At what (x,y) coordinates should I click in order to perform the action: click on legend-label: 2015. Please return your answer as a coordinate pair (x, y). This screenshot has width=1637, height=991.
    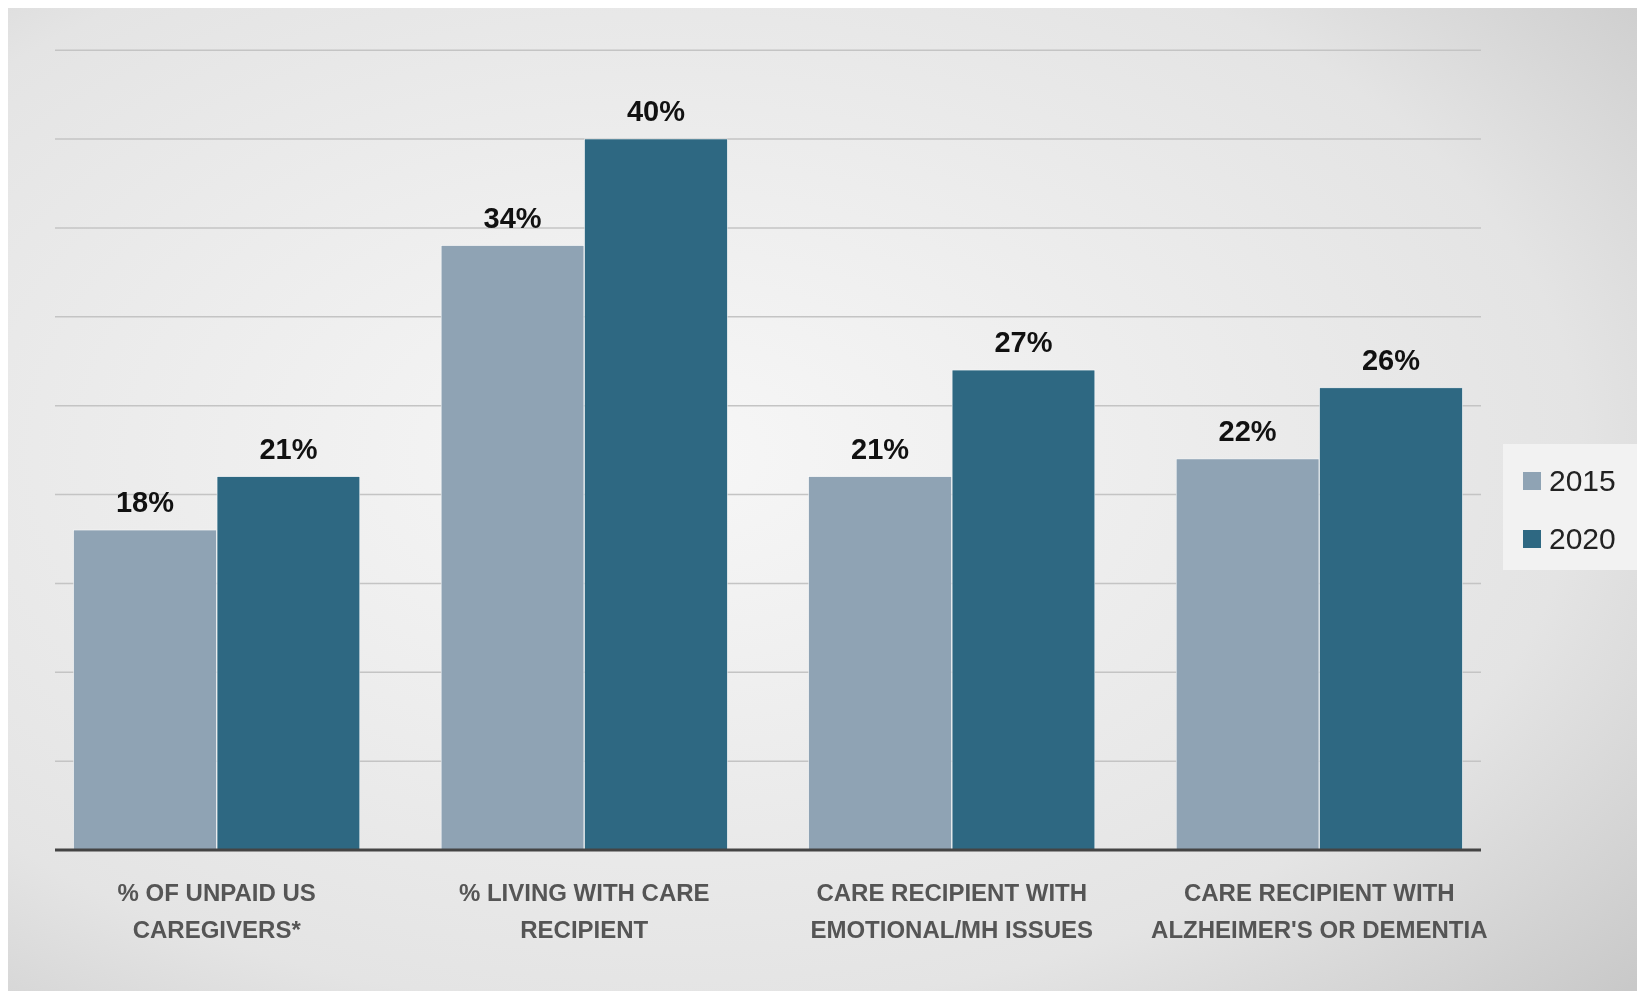
    Looking at the image, I should click on (1582, 480).